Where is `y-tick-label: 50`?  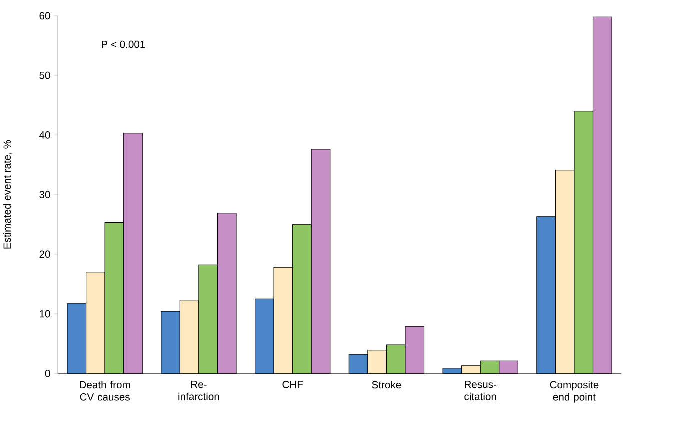
y-tick-label: 50 is located at coordinates (45, 76).